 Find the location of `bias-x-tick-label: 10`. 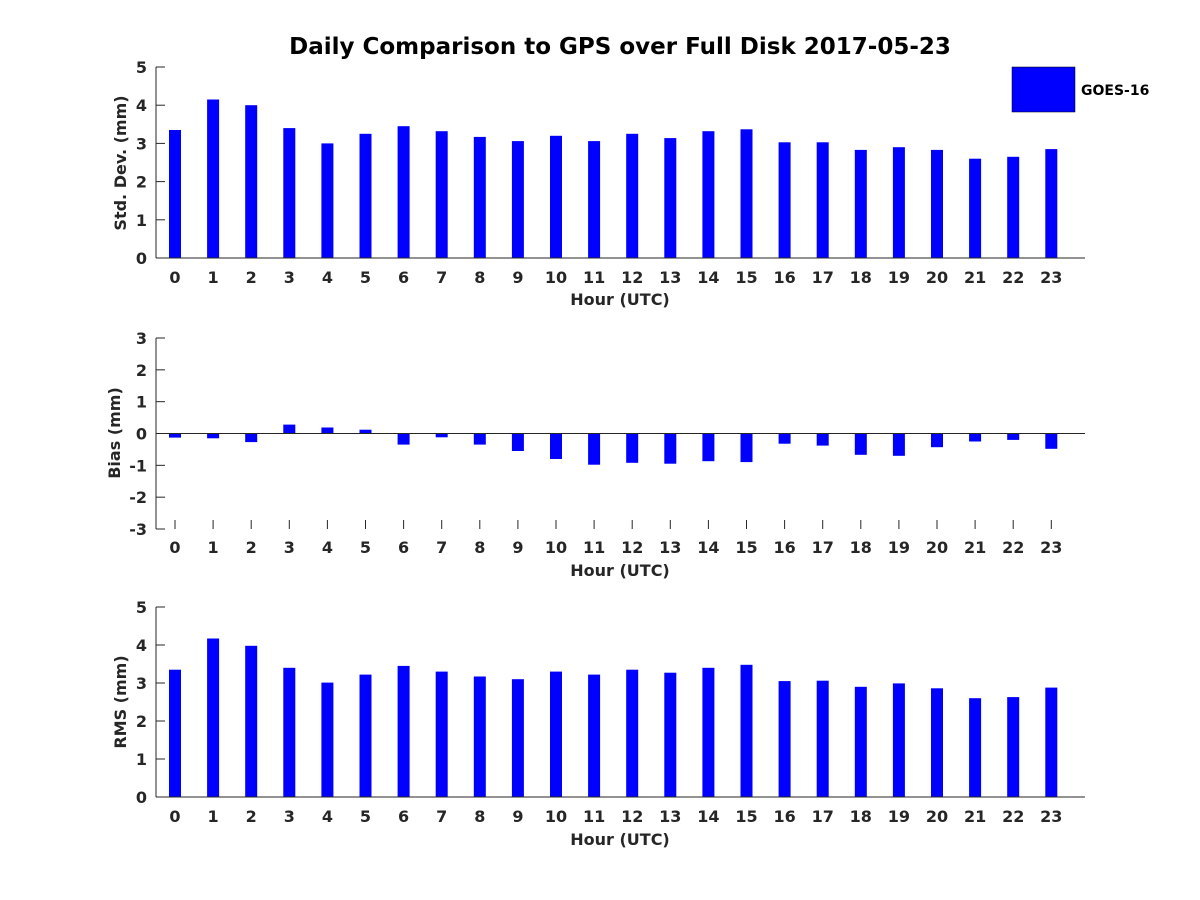

bias-x-tick-label: 10 is located at coordinates (556, 547).